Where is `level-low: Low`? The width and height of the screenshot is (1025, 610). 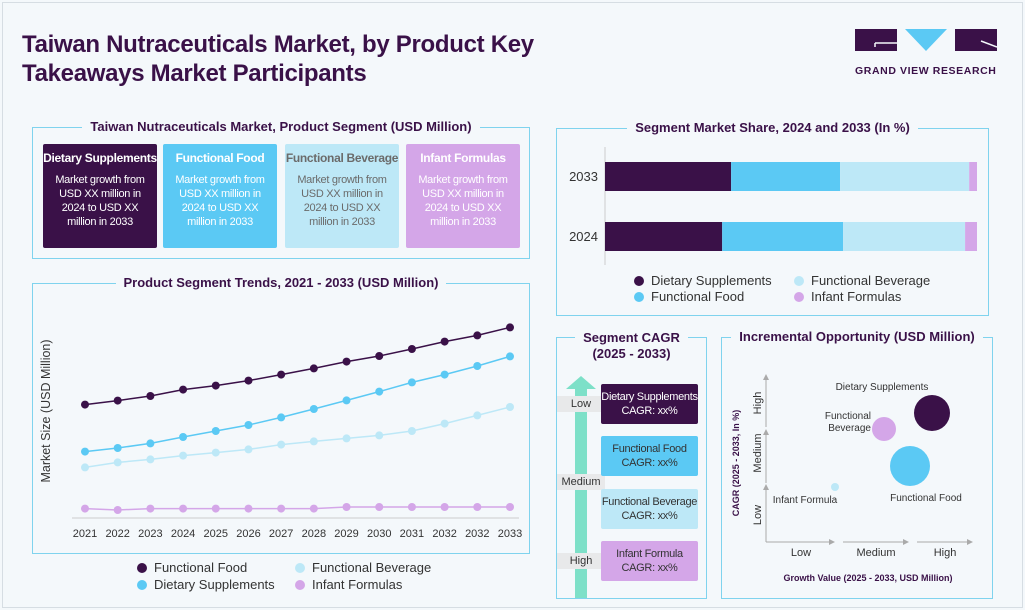
level-low: Low is located at coordinates (581, 404).